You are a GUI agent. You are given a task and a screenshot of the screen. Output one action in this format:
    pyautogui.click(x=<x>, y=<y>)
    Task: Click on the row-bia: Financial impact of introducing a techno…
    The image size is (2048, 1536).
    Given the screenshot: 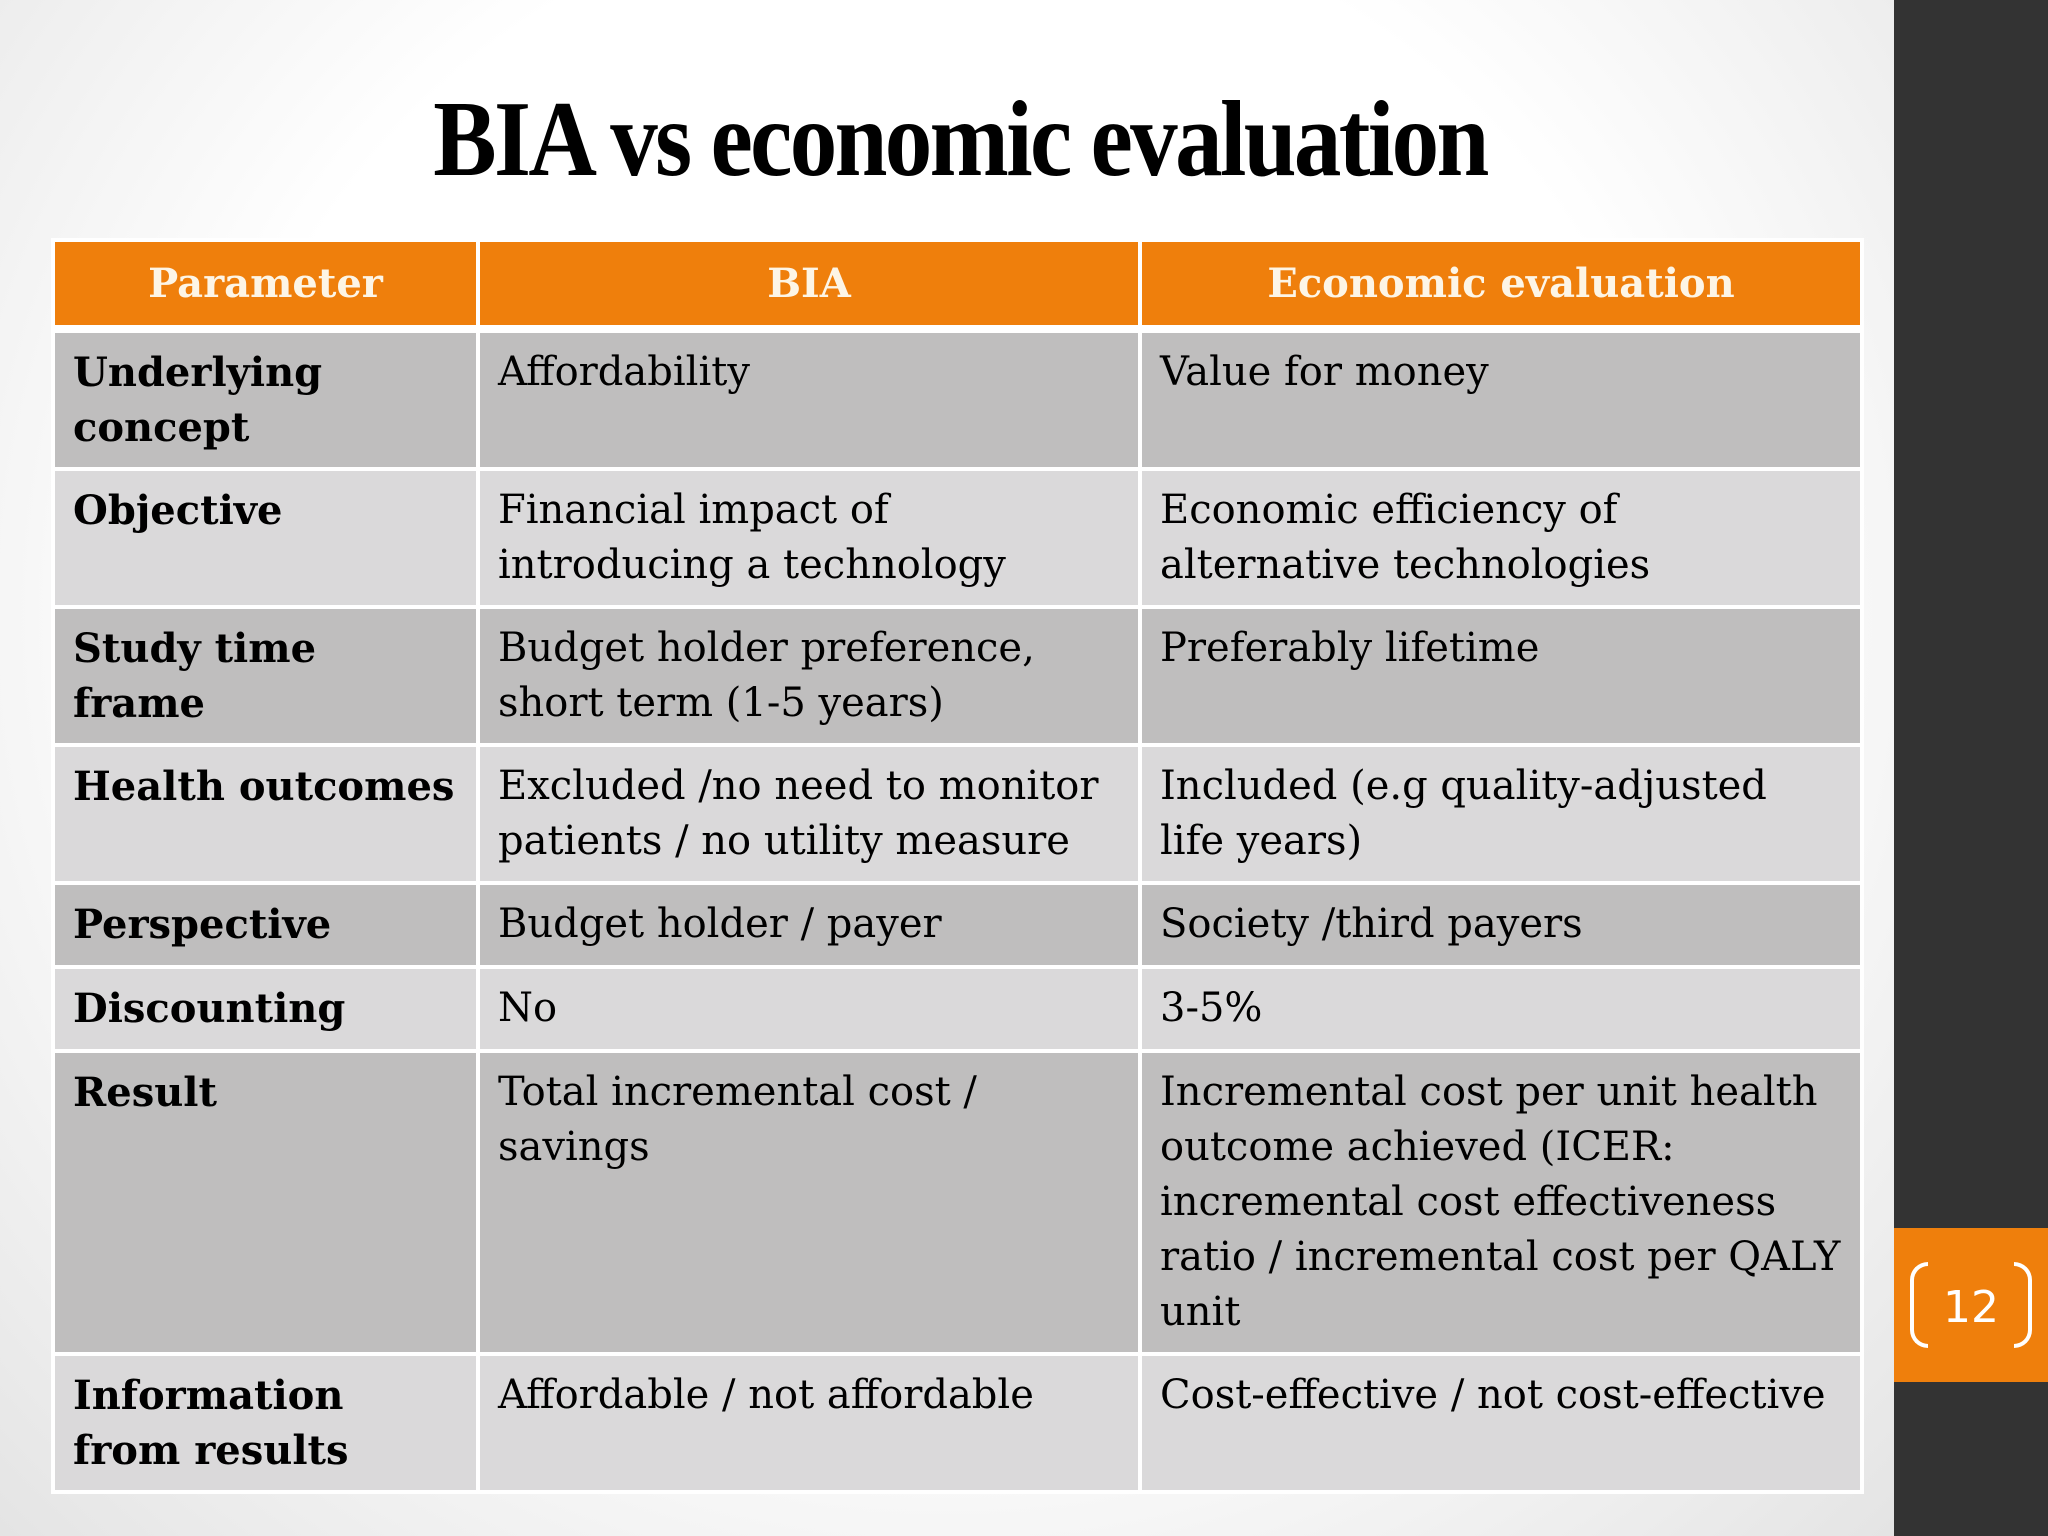 What is the action you would take?
    pyautogui.click(x=809, y=538)
    